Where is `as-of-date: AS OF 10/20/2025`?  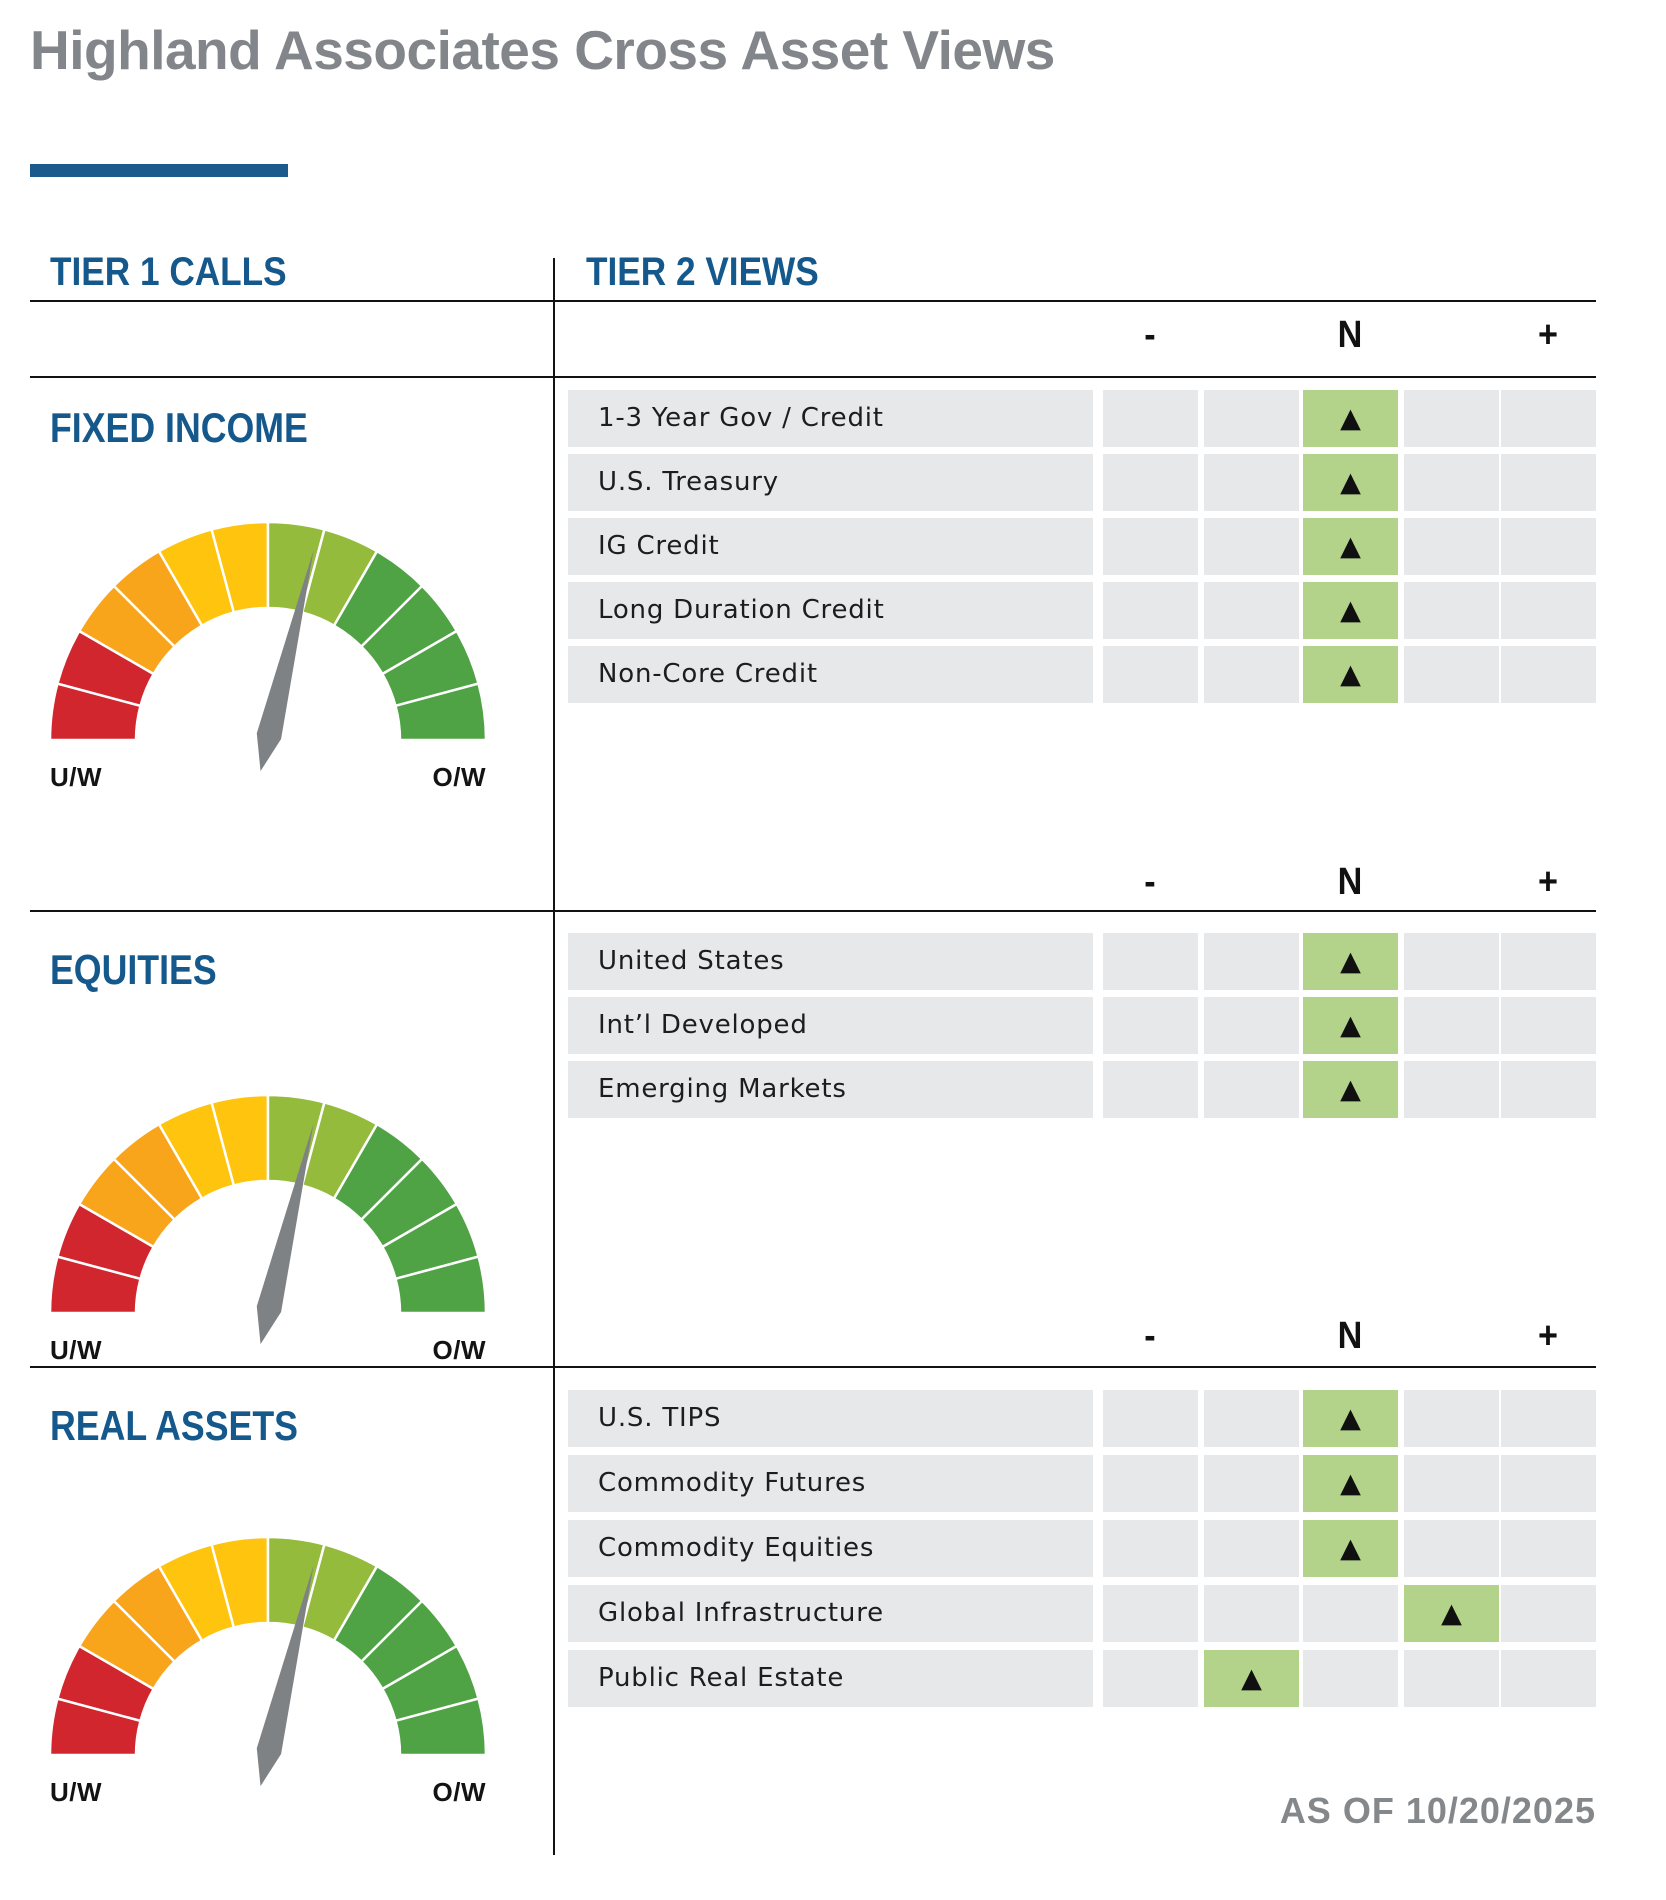 as-of-date: AS OF 10/20/2025 is located at coordinates (1437, 1810).